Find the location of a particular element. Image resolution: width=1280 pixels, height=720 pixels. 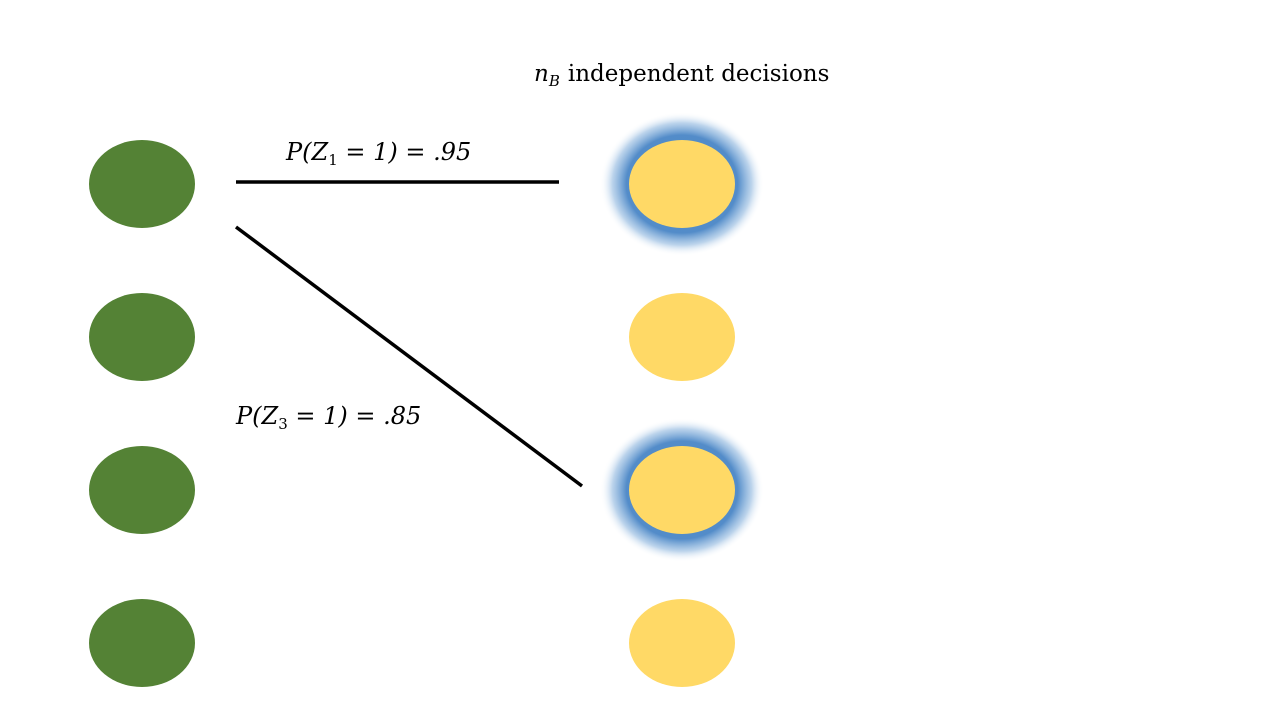

edge-2-label: P(Z3 = 1) = .85 is located at coordinates (328, 417).